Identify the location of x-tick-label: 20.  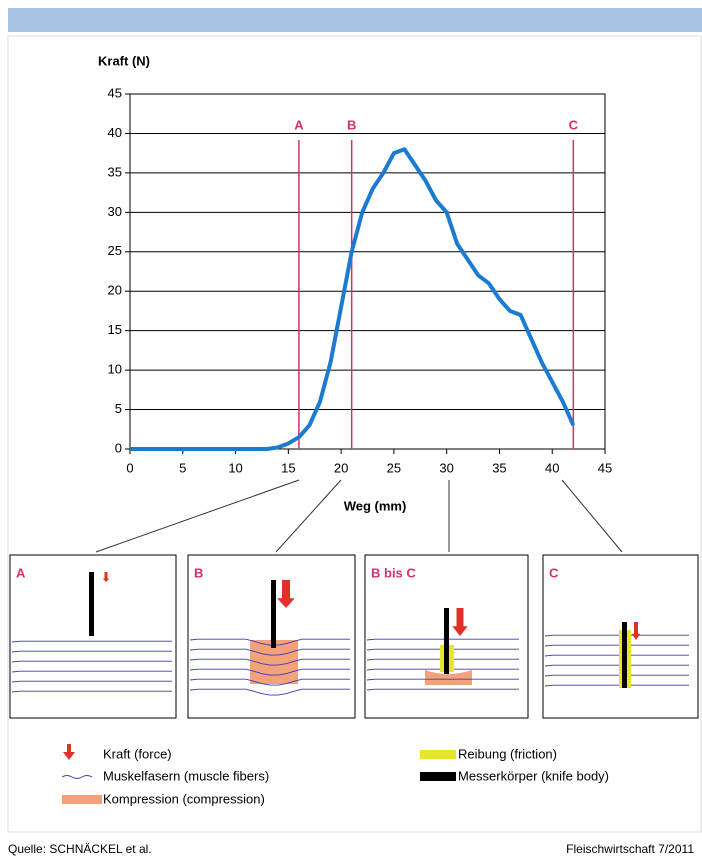
(341, 467).